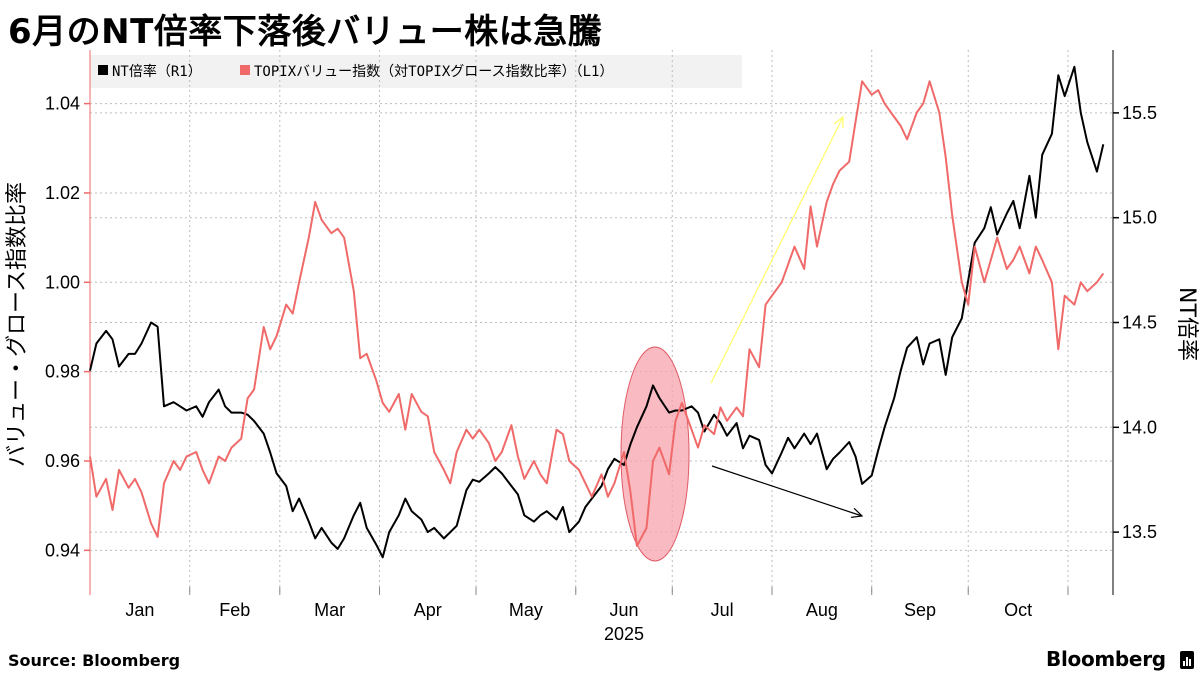  What do you see at coordinates (624, 610) in the screenshot?
I see `x-tick-label: Jun` at bounding box center [624, 610].